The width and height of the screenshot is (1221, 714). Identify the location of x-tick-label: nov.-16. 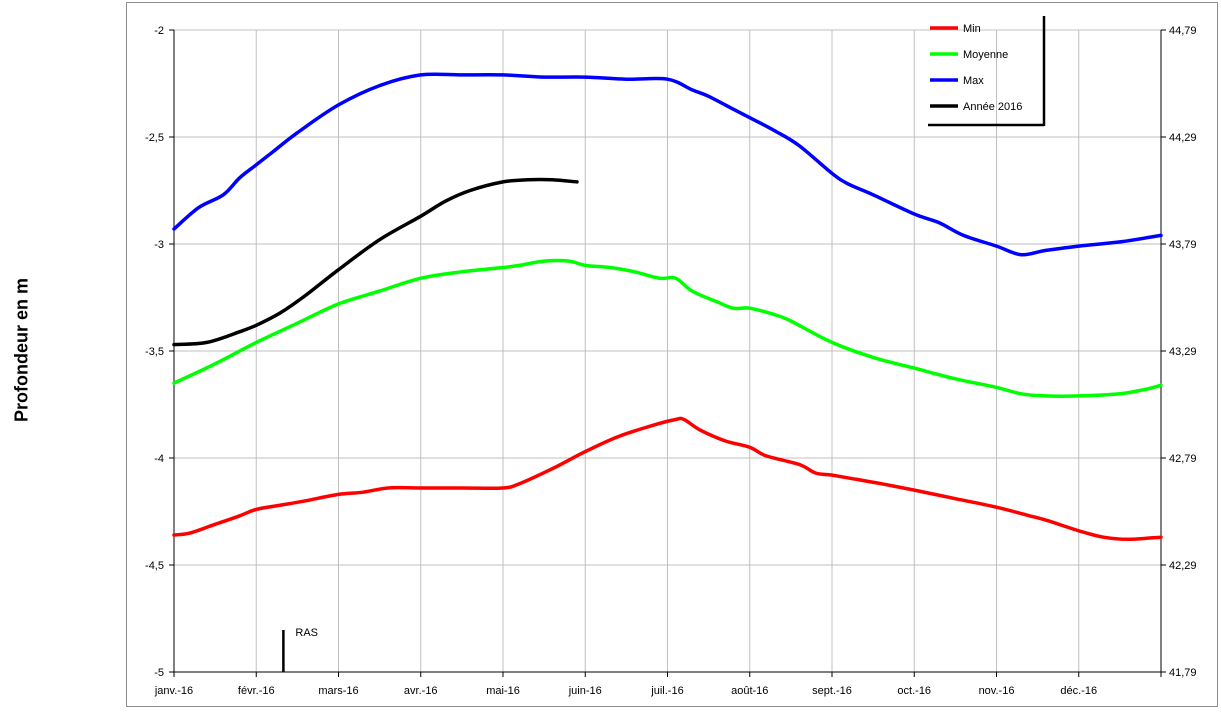
(997, 691).